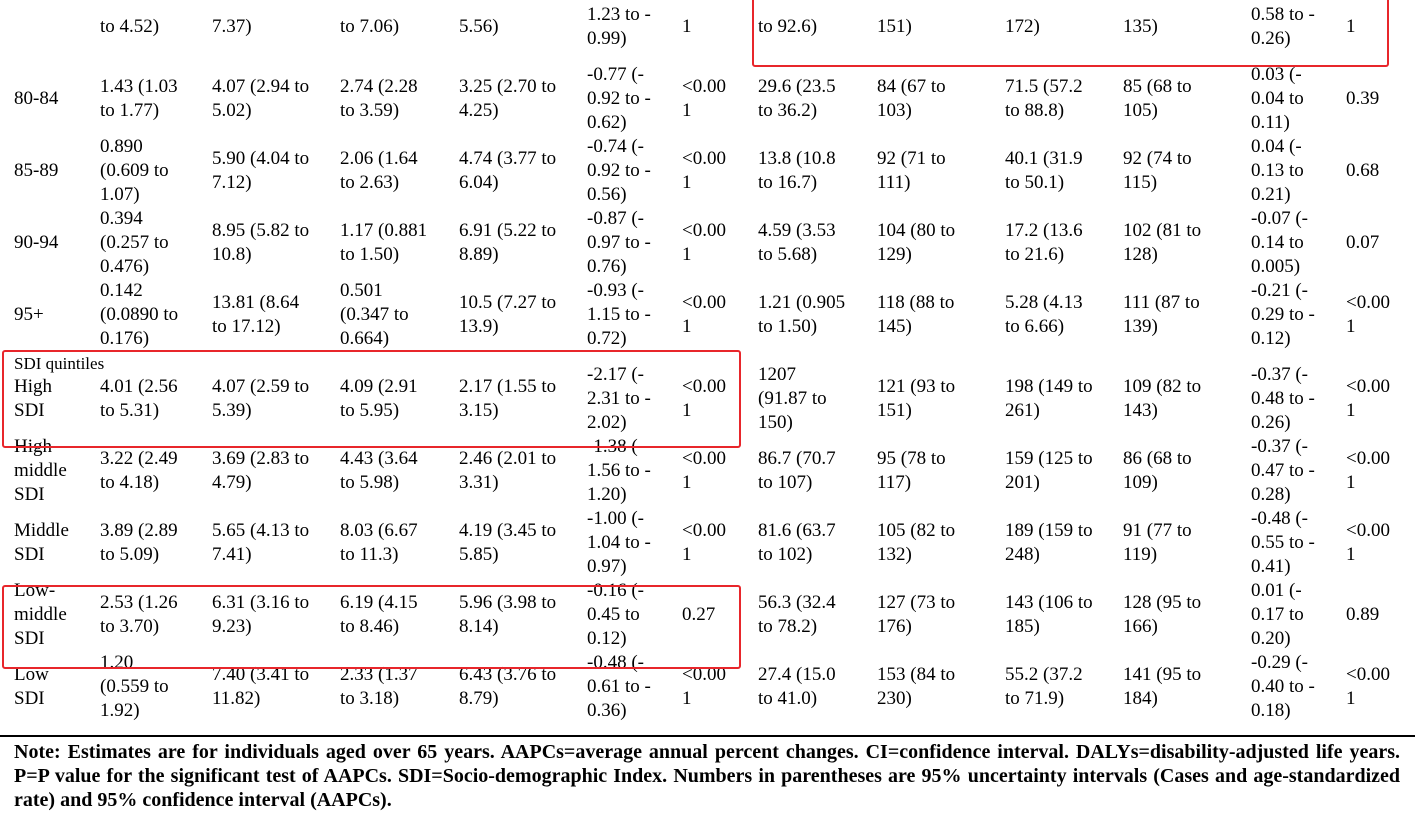  Describe the element at coordinates (1283, 26) in the screenshot. I see `table-cell-col-daly-aapc: 0.58 to - 0.26)` at that location.